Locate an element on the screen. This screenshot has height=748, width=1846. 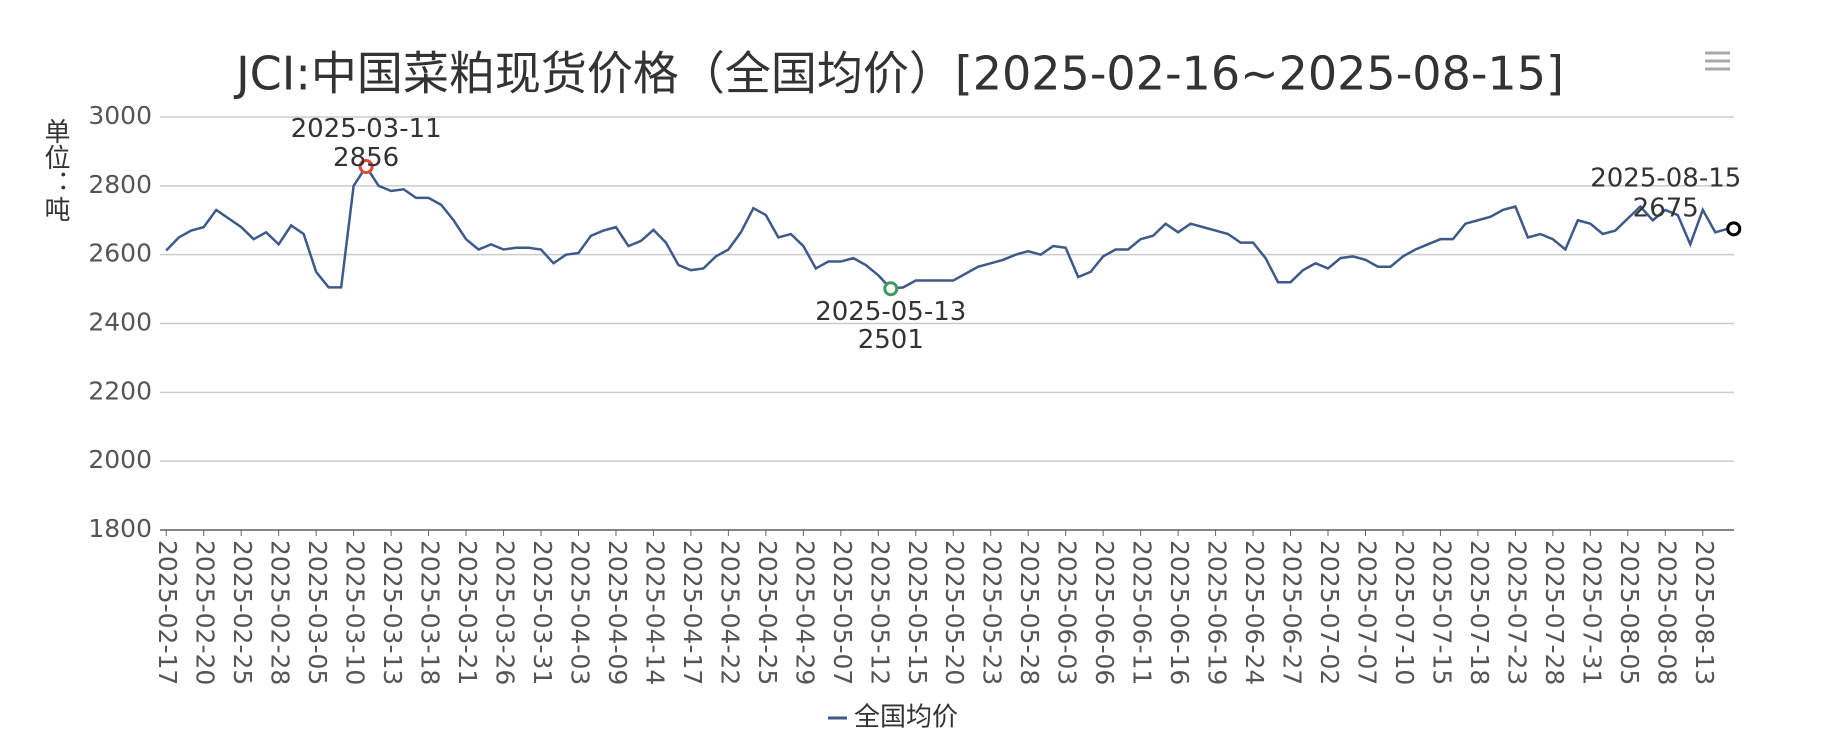
x-tick-label: 2025-03-31 is located at coordinates (542, 612).